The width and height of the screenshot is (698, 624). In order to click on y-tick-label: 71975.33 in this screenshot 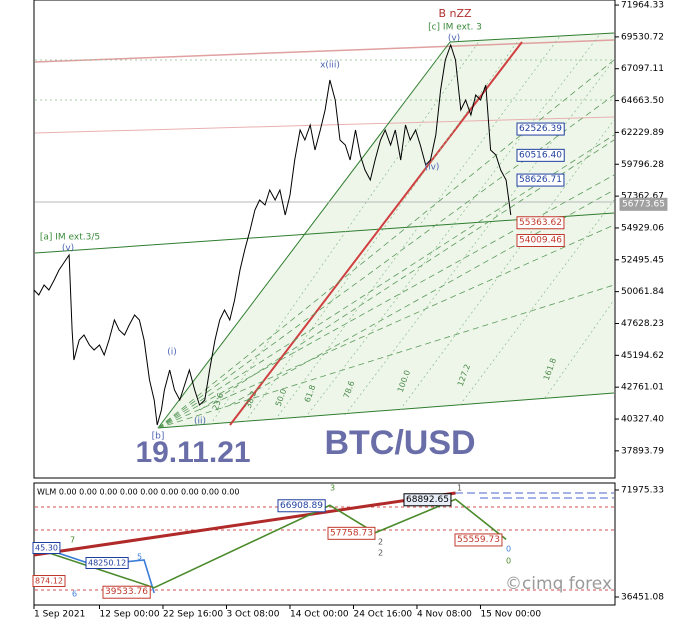, I will do `click(642, 490)`.